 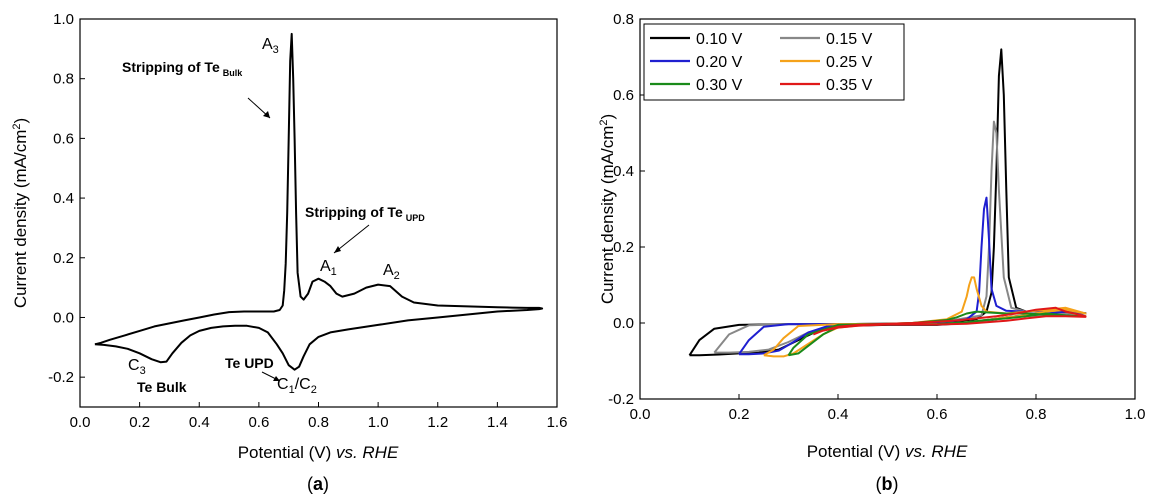 I want to click on legend-entry: 0.35 V, so click(x=849, y=85).